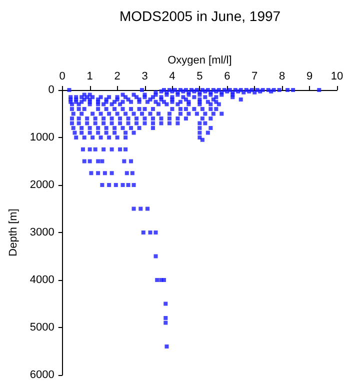 The height and width of the screenshot is (384, 348). Describe the element at coordinates (42, 138) in the screenshot. I see `y-tick-label: 1000` at that location.